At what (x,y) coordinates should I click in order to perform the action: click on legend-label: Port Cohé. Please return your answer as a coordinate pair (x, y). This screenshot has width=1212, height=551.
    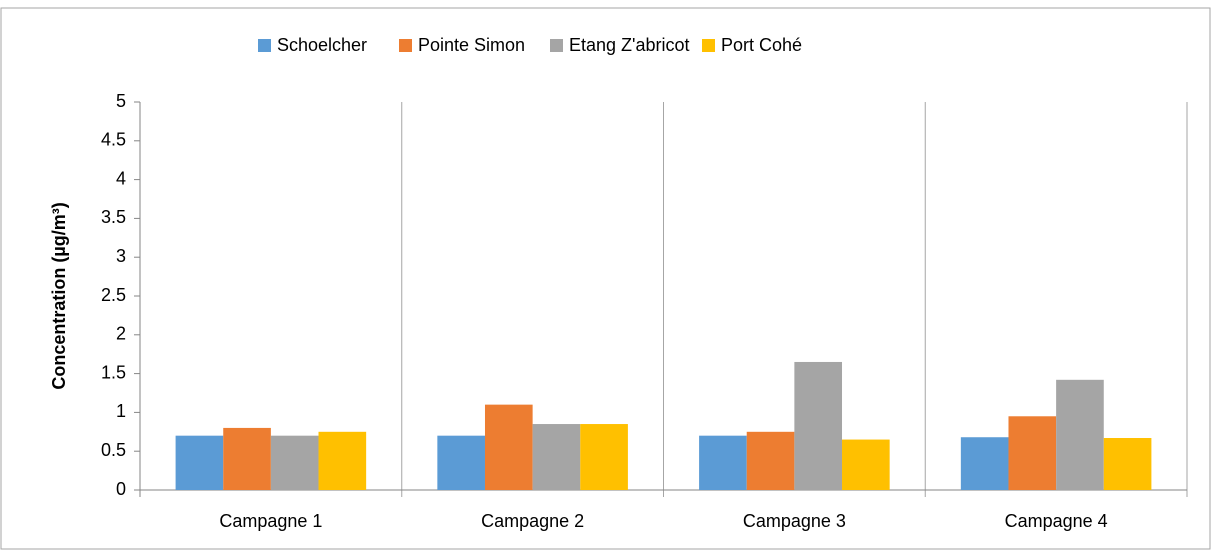
    Looking at the image, I should click on (761, 45).